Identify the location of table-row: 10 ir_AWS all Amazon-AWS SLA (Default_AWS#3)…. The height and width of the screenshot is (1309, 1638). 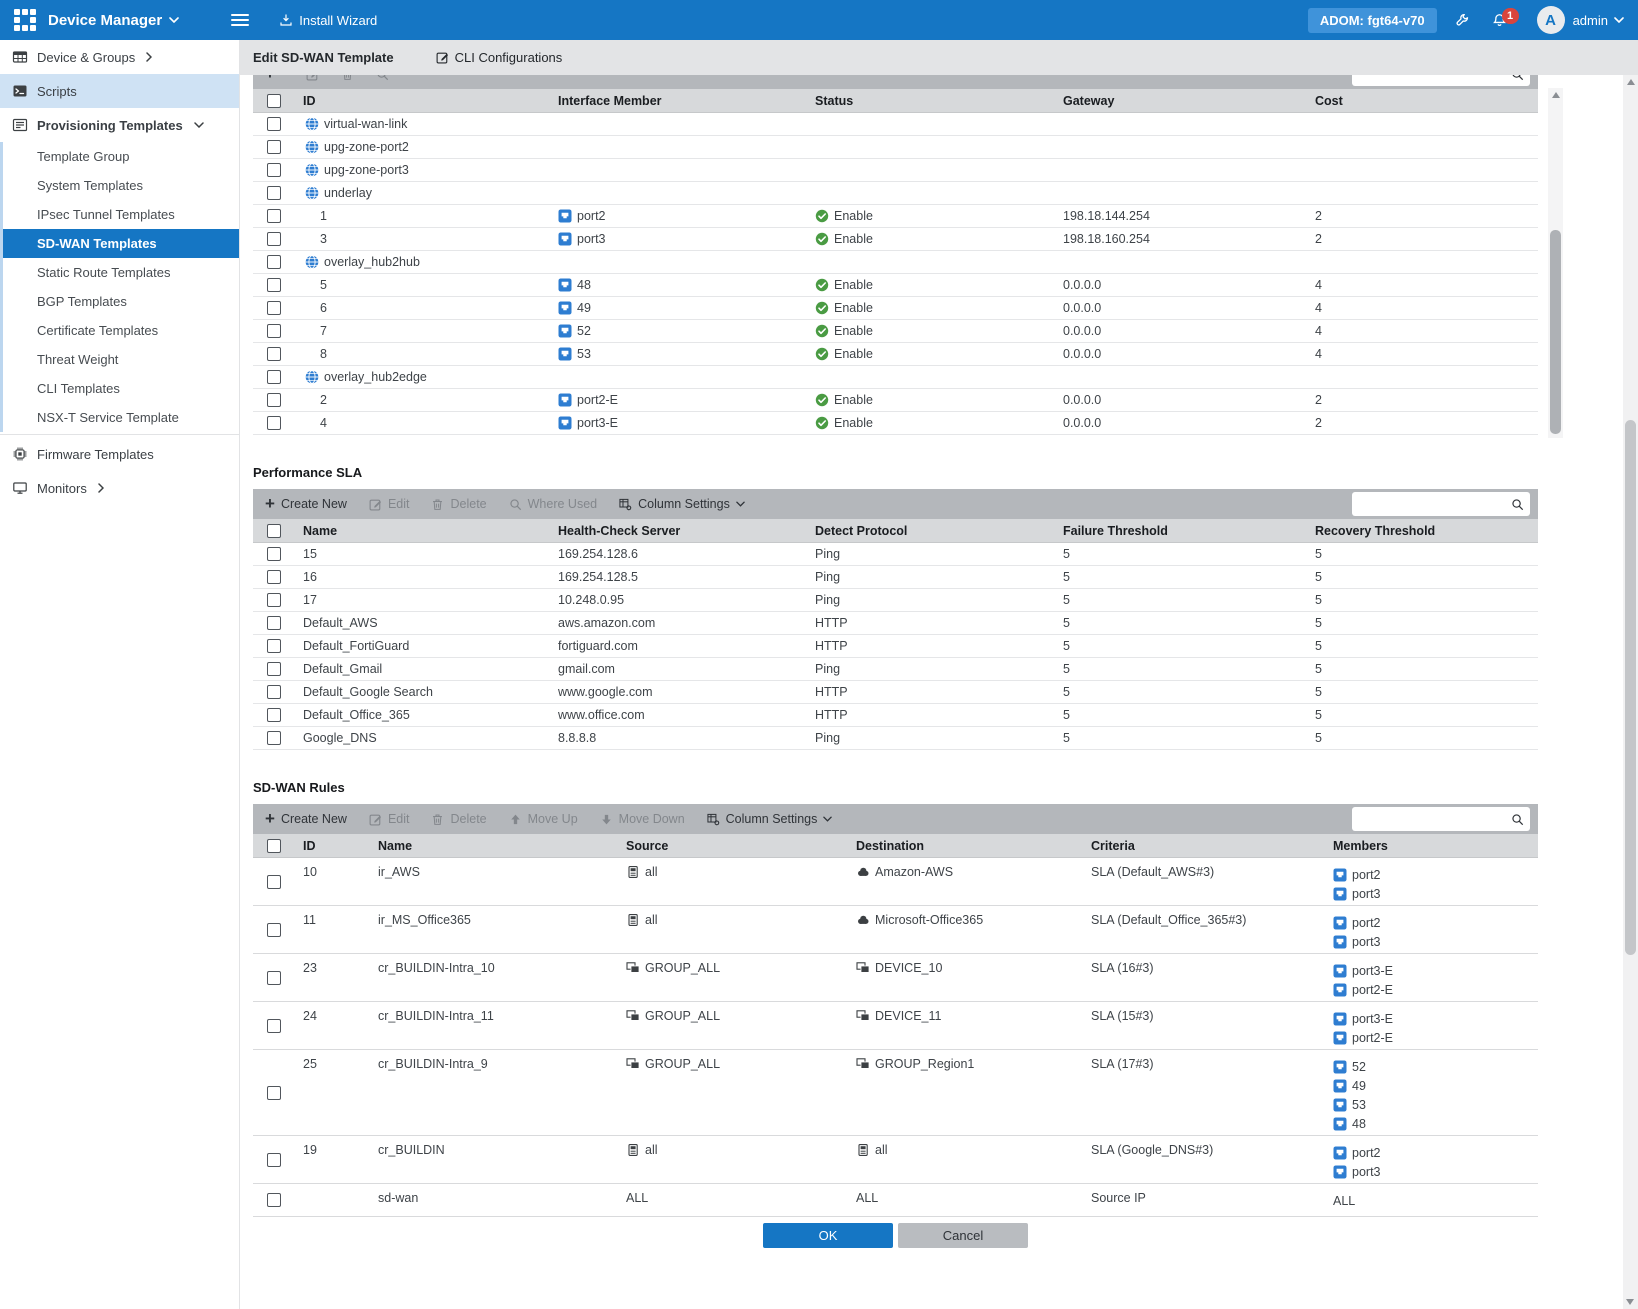
(895, 882).